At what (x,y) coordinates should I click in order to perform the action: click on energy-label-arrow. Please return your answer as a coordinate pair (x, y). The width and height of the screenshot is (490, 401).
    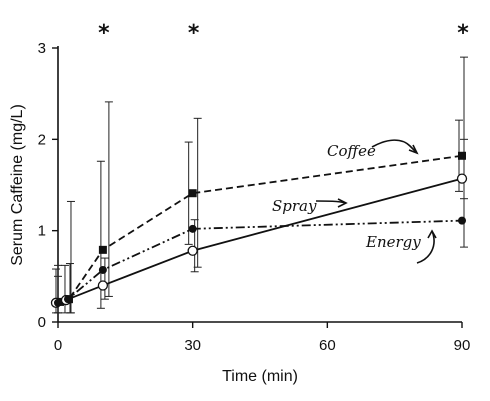
    Looking at the image, I should click on (425, 247).